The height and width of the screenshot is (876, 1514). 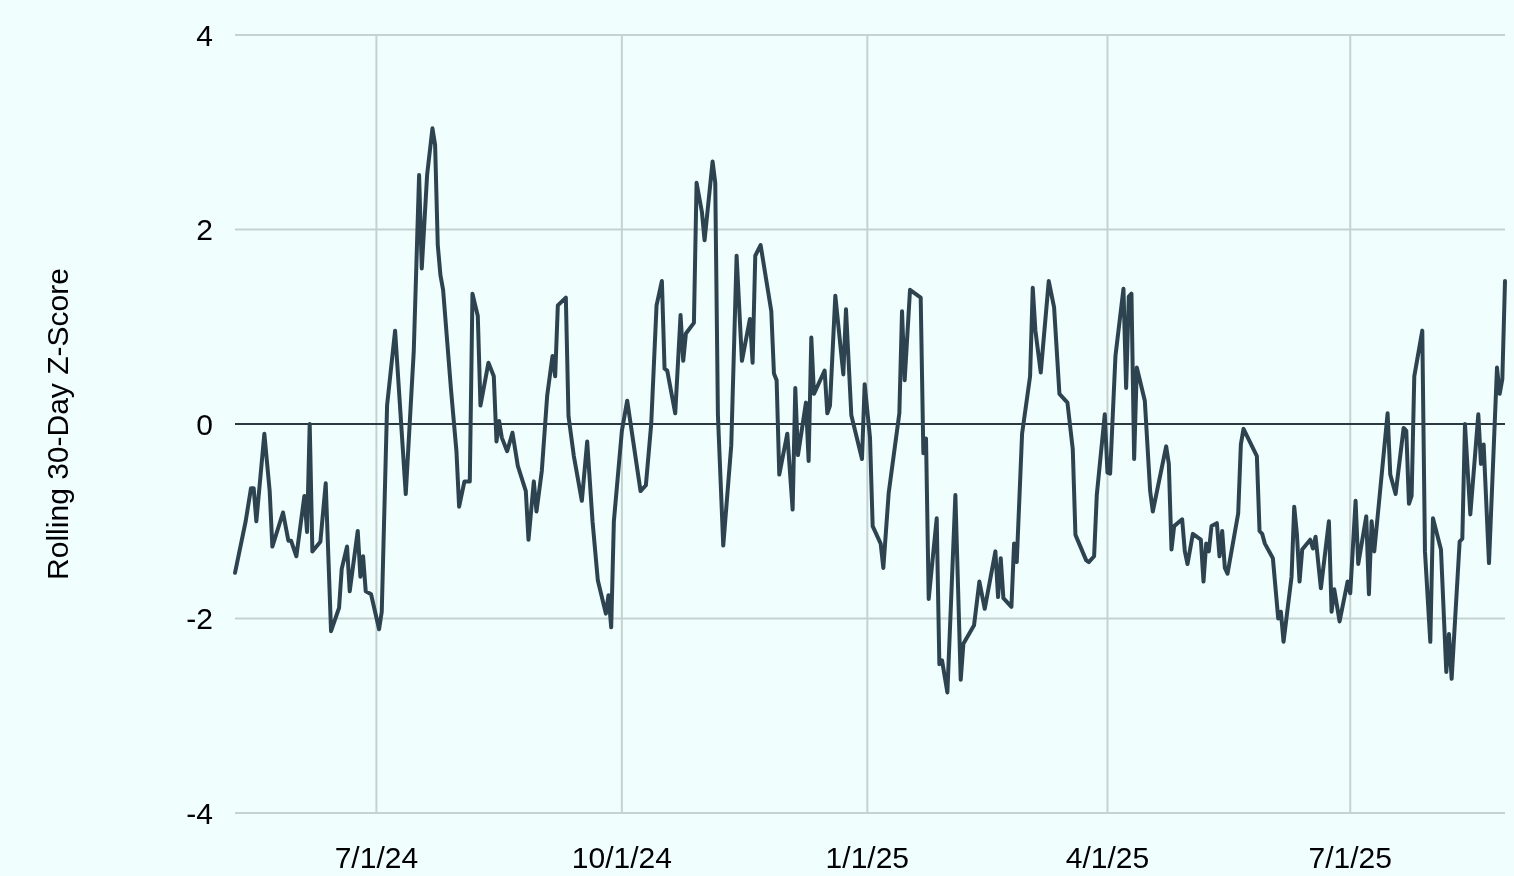 I want to click on y-axis-title: Rolling 30-Day Z-Score, so click(x=57, y=424).